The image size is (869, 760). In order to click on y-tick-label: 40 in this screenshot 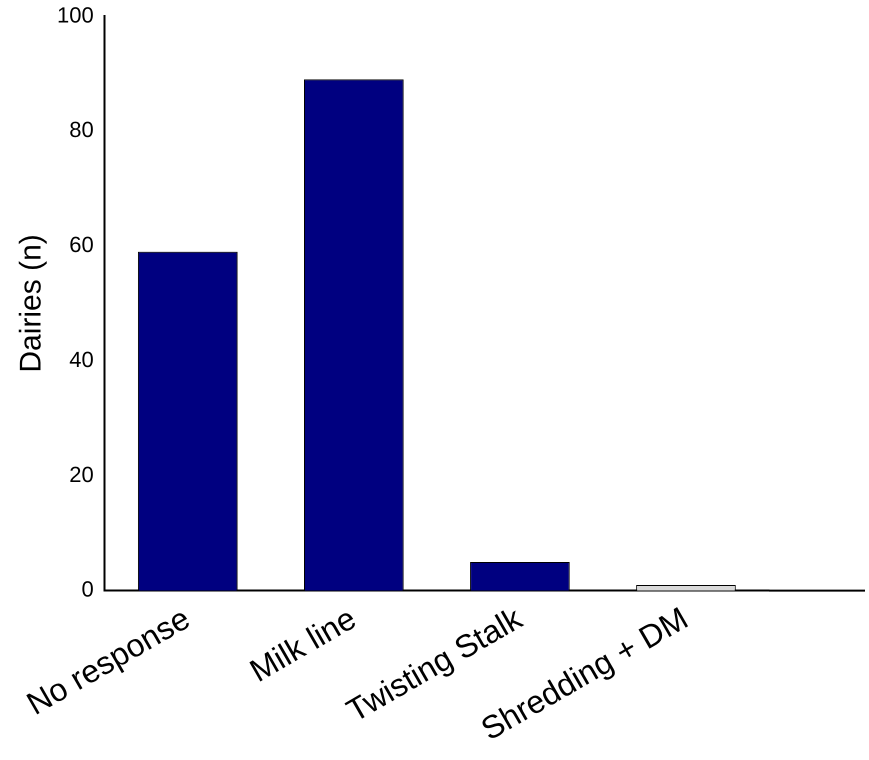, I will do `click(81, 359)`.